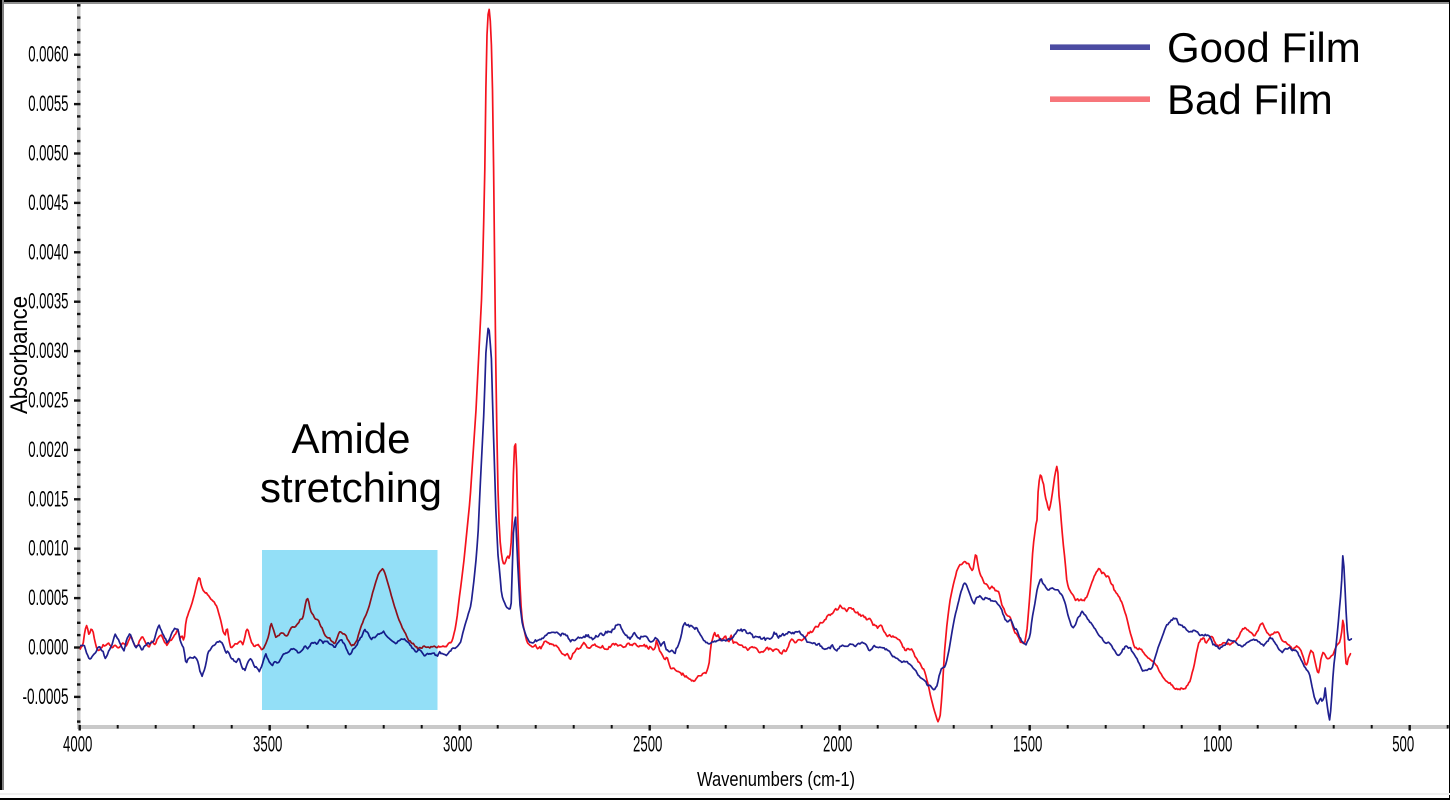 This screenshot has width=1450, height=800. What do you see at coordinates (837, 744) in the screenshot?
I see `svg-text: 2000` at bounding box center [837, 744].